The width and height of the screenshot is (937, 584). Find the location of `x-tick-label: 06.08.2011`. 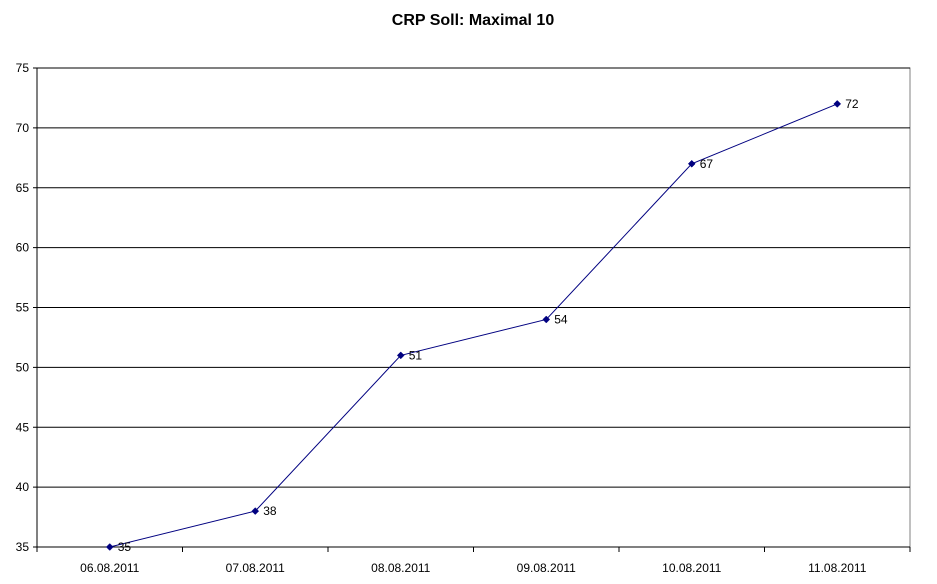

x-tick-label: 06.08.2011 is located at coordinates (109, 568).